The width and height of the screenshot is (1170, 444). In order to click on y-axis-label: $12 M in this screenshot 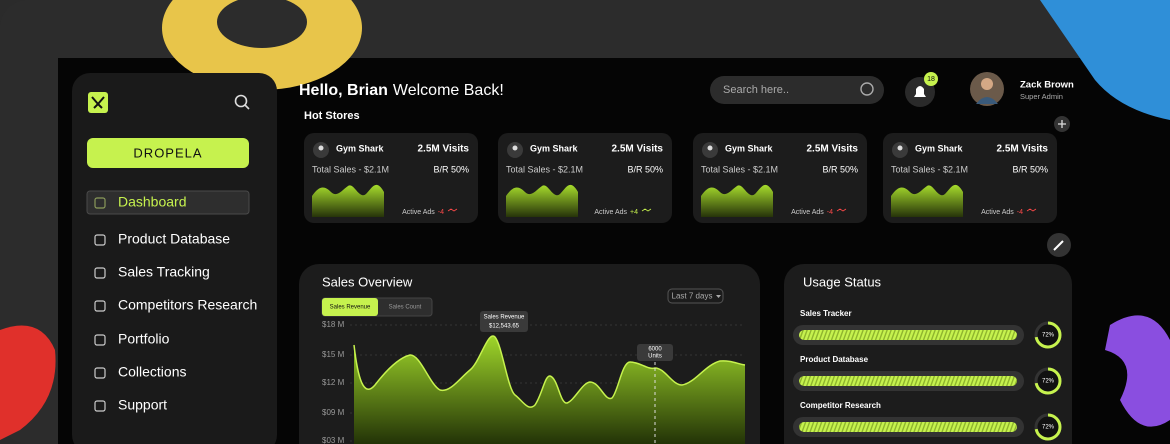, I will do `click(333, 382)`.